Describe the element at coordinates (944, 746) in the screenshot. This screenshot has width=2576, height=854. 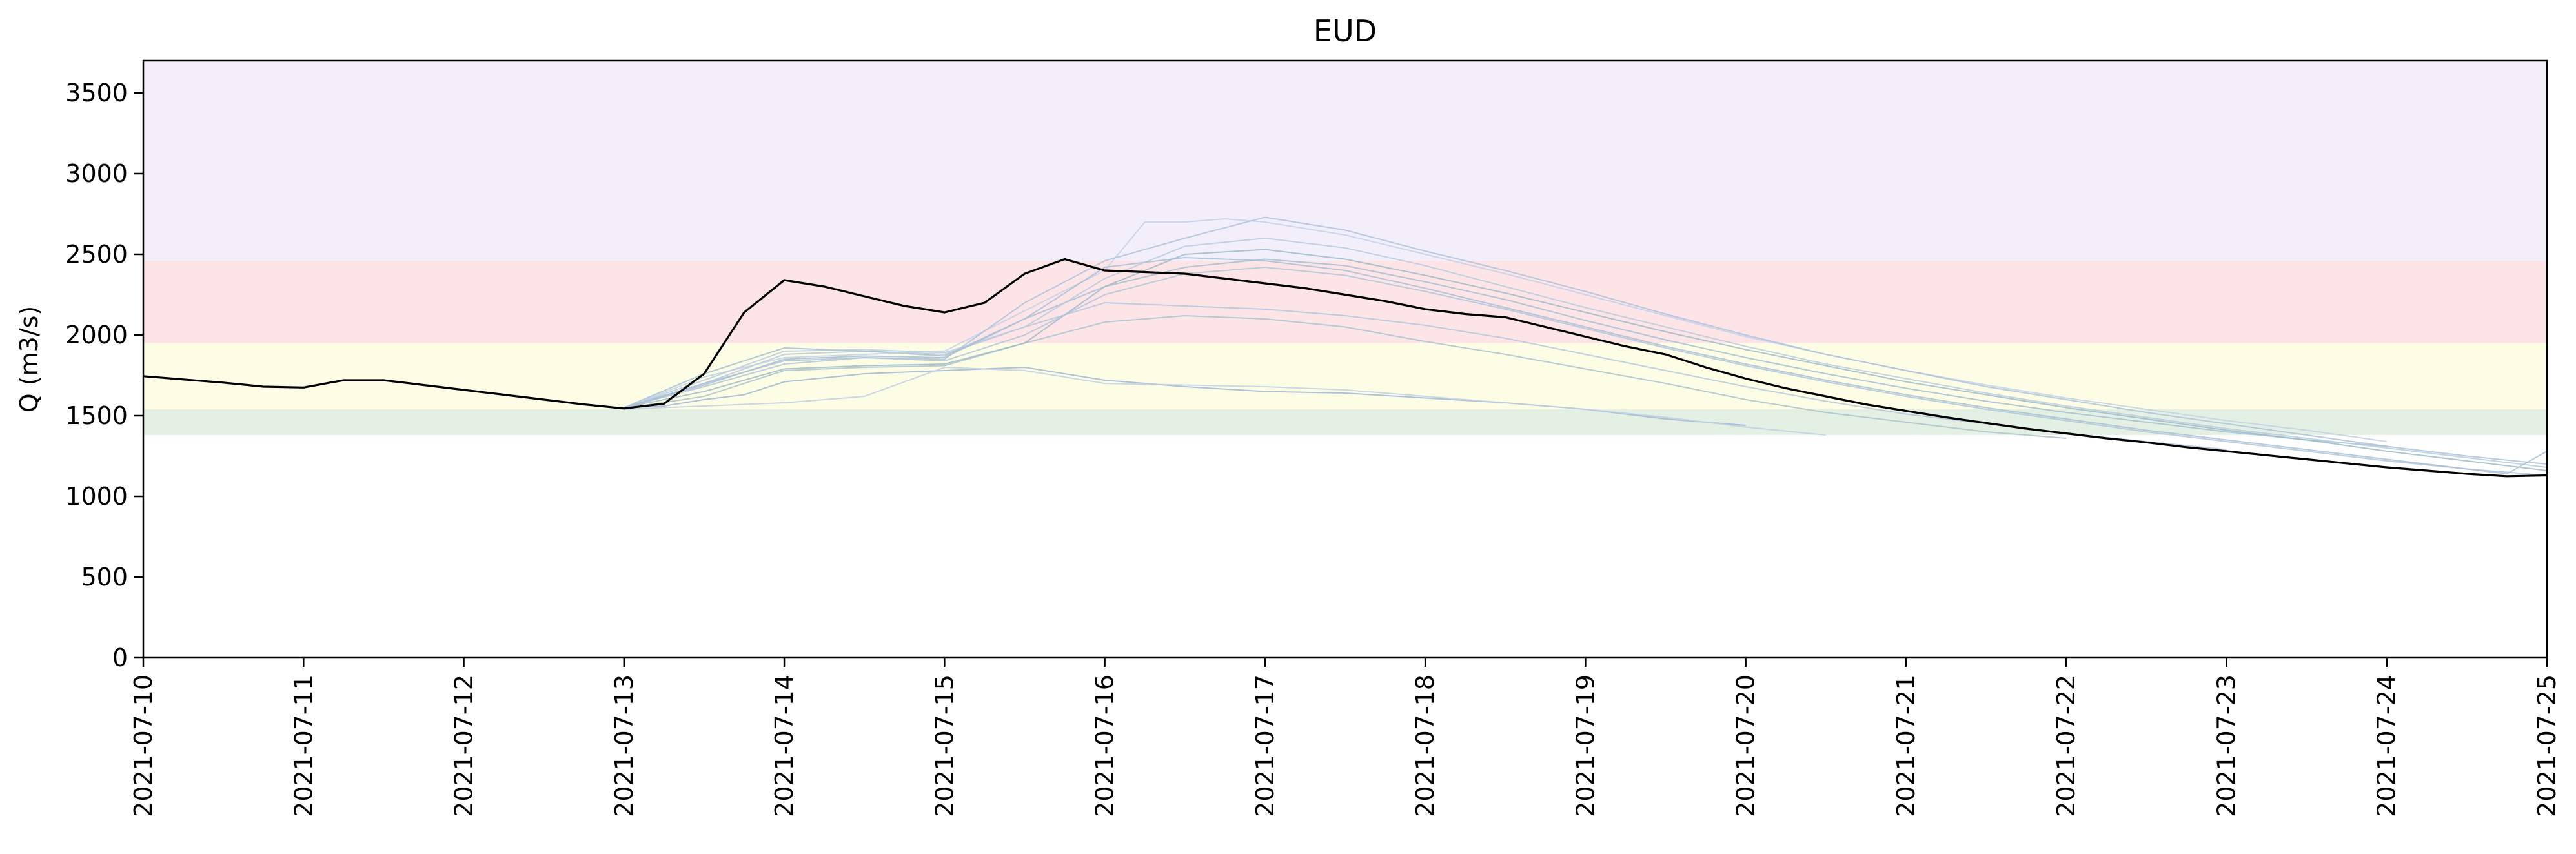
I see `x-tick-label: 2021-07-15` at that location.